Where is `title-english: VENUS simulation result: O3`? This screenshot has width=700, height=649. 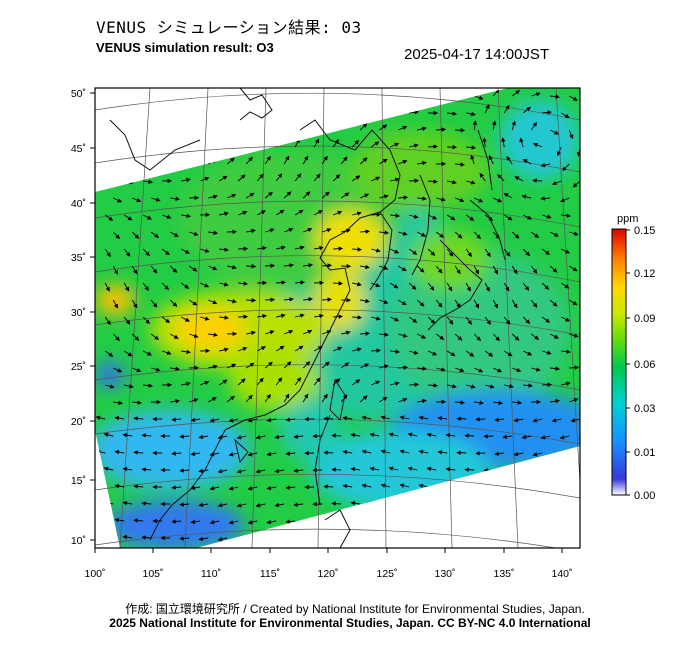 title-english: VENUS simulation result: O3 is located at coordinates (185, 47).